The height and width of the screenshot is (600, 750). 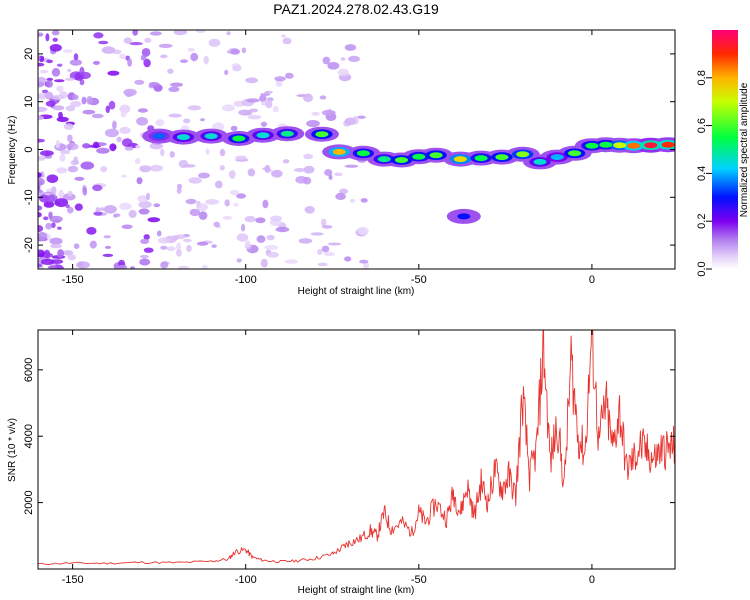 I want to click on colorbar-ticks: 0.0 0.2 0.4 0.6 0.8, so click(x=704, y=173).